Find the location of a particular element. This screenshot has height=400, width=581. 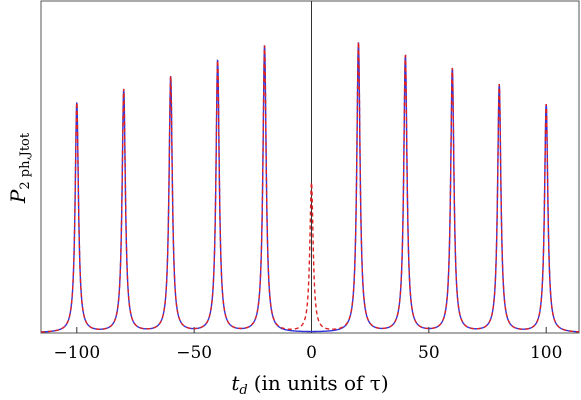

x-tick-labels: −100 −50 0 50 100 is located at coordinates (307, 353).